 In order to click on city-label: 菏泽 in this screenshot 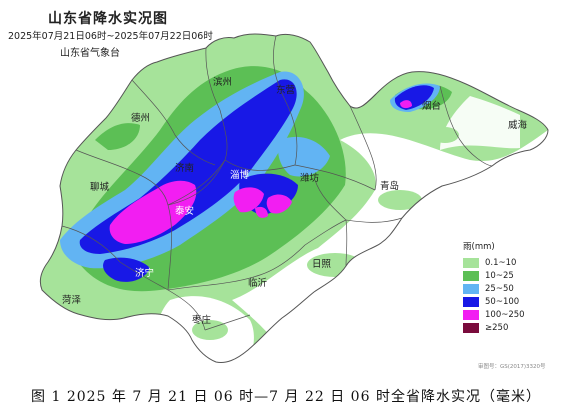, I will do `click(72, 300)`.